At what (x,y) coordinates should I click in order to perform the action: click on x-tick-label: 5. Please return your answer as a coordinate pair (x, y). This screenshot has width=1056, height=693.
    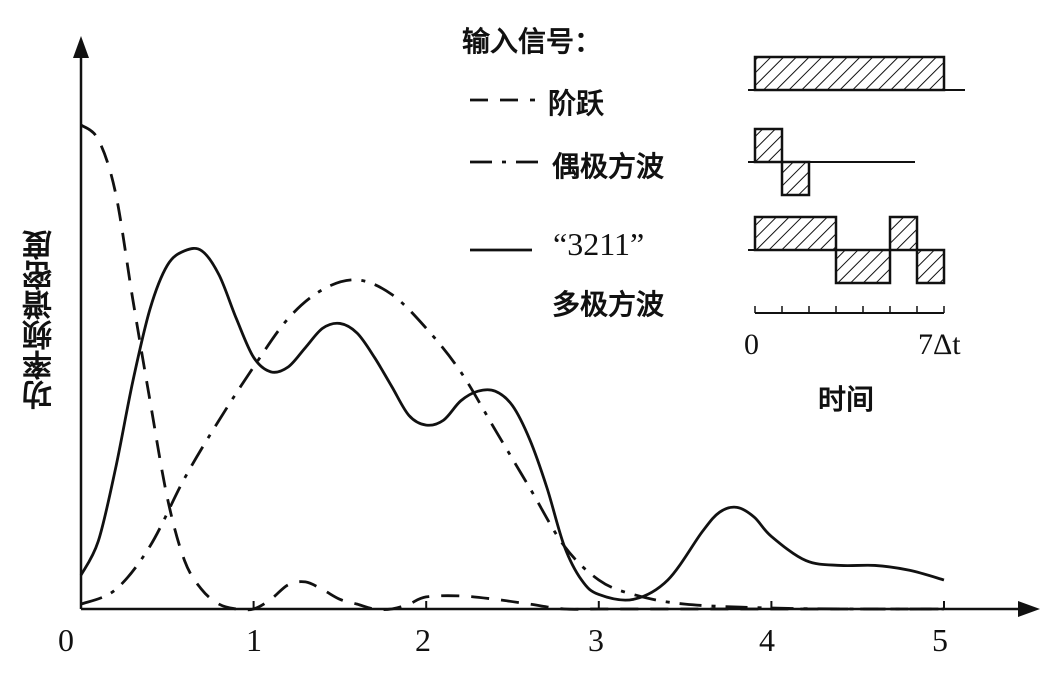
    Looking at the image, I should click on (940, 640).